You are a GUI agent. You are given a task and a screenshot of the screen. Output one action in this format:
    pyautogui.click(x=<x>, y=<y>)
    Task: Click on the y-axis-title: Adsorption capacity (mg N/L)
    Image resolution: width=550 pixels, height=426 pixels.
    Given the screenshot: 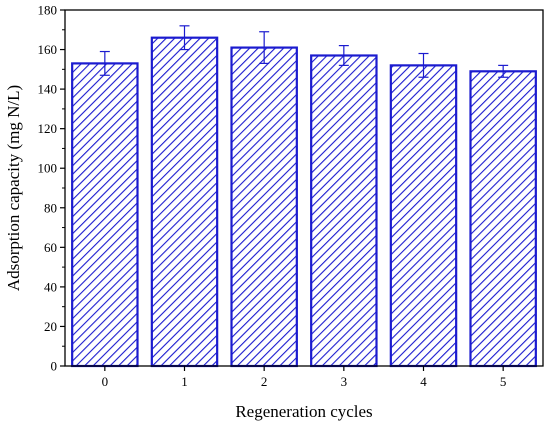 What is the action you would take?
    pyautogui.click(x=13, y=188)
    